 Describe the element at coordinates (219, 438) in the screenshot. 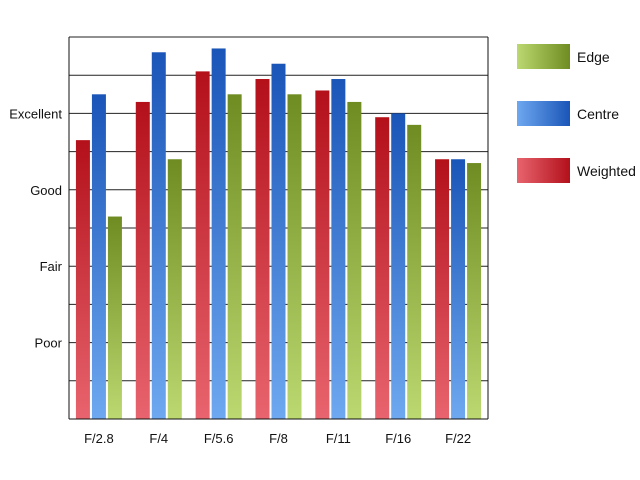

I see `x-tick-label: F/5.6` at that location.